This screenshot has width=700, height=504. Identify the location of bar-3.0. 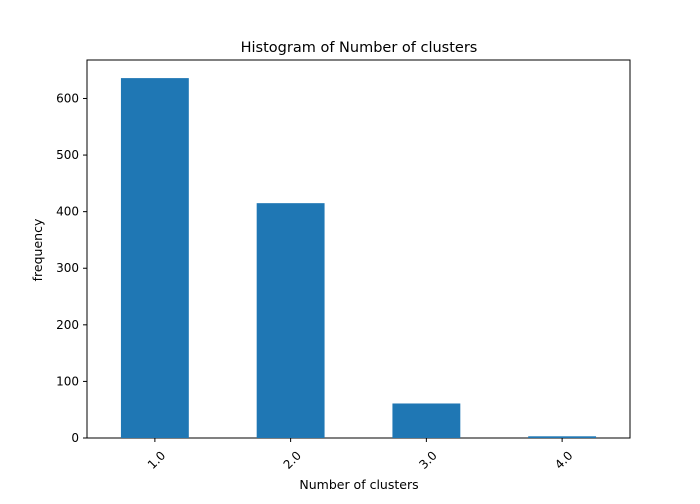
(426, 420).